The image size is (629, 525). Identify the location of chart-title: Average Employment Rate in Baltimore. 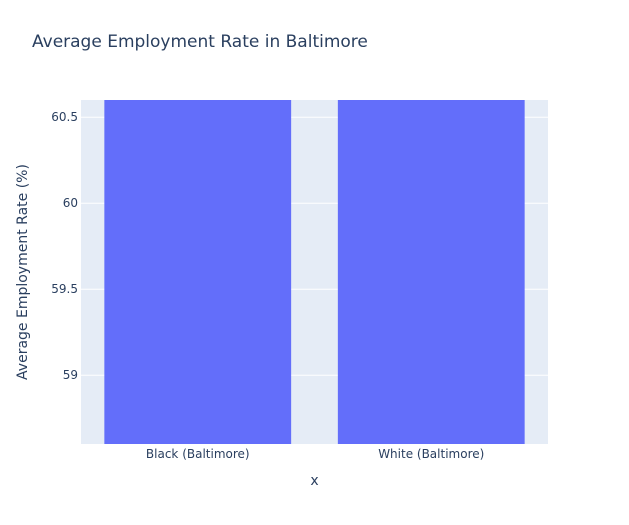
(200, 42).